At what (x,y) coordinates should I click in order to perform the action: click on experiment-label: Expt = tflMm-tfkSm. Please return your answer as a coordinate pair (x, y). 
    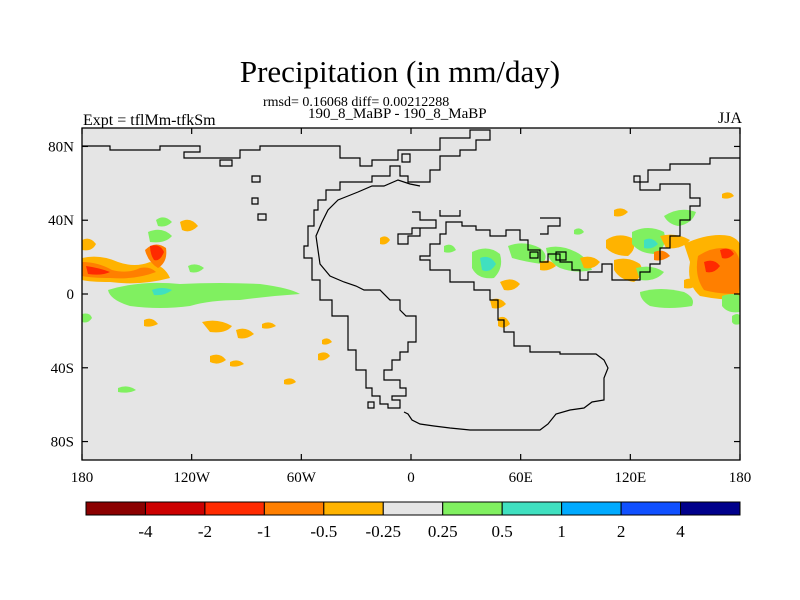
    Looking at the image, I should click on (149, 120).